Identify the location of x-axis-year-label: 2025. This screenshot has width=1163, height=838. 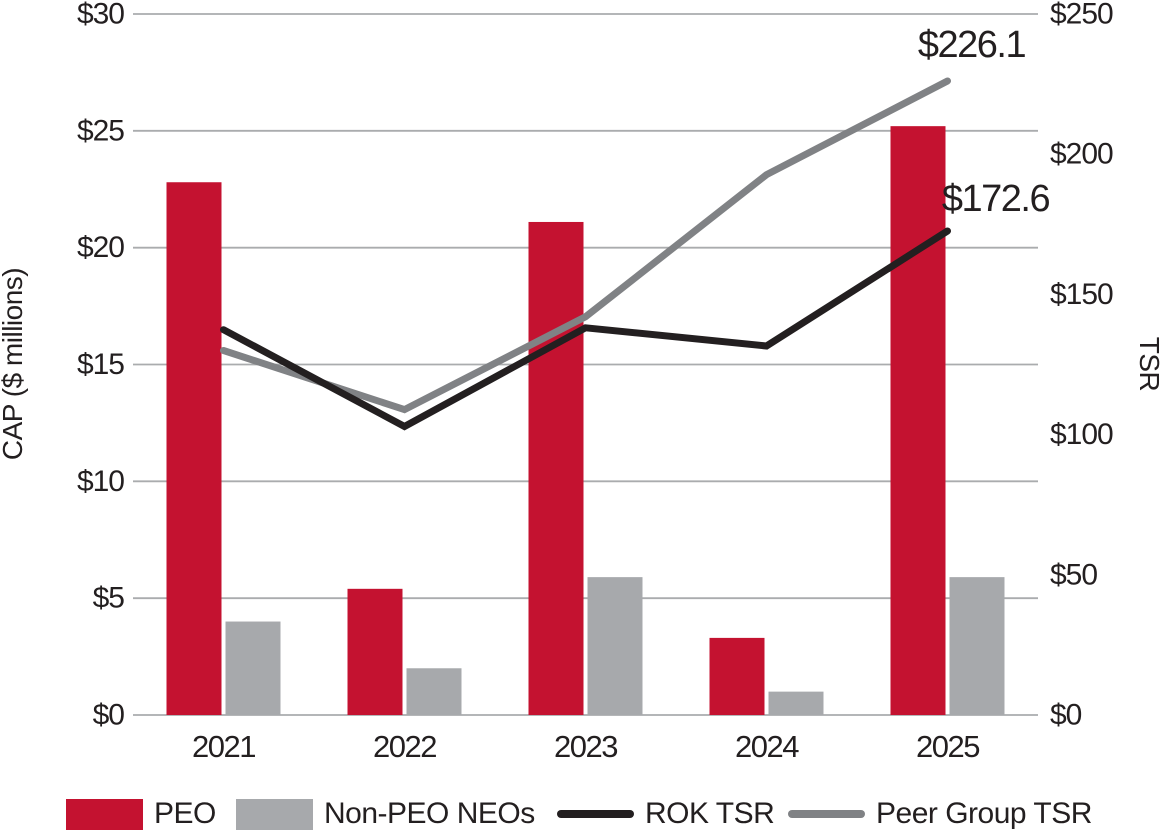
(947, 746).